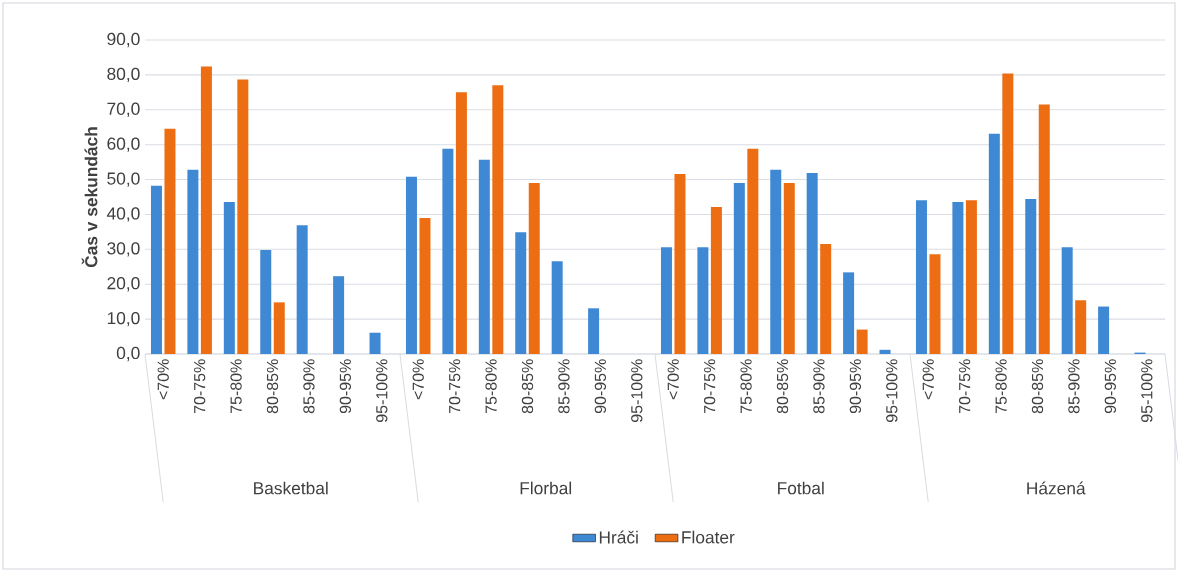 The image size is (1178, 572). I want to click on text: Florbal, so click(546, 488).